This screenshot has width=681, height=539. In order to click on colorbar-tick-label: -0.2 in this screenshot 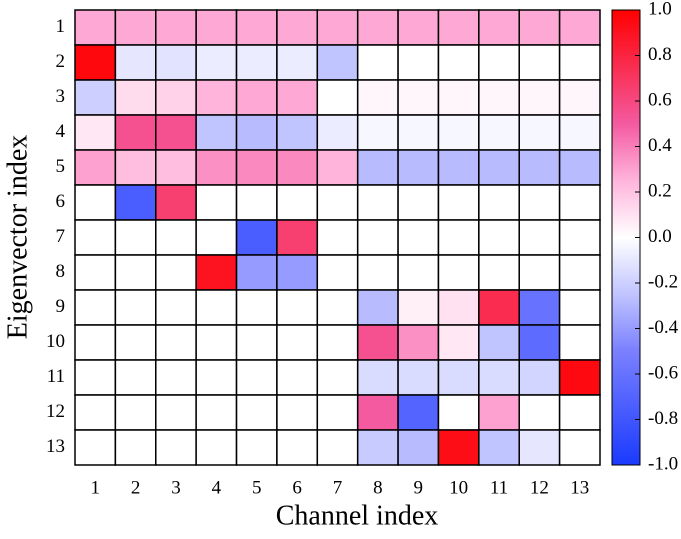, I will do `click(663, 281)`.